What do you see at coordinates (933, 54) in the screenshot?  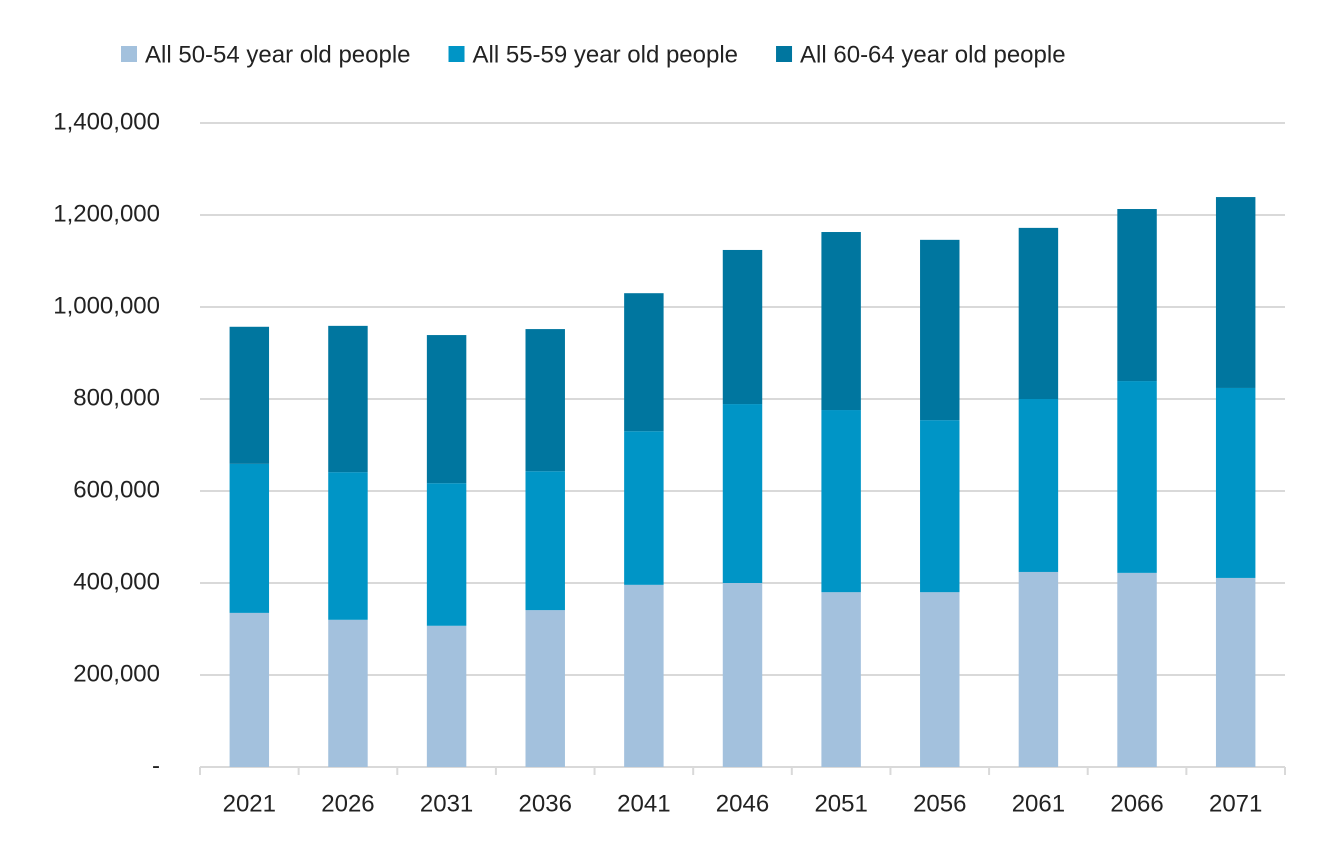 I see `legend-label: All 60-64 year old people` at bounding box center [933, 54].